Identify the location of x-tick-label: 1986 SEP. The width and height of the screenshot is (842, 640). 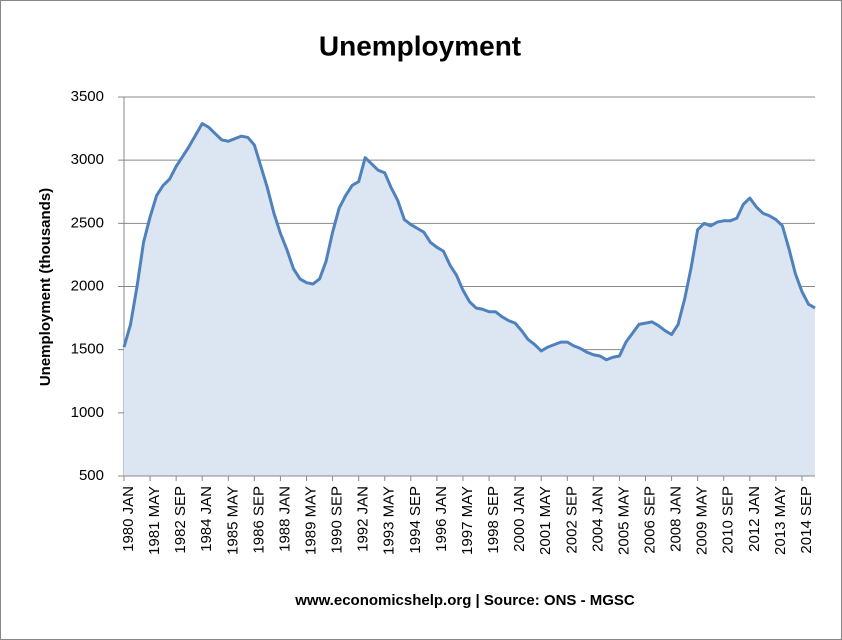
(258, 520).